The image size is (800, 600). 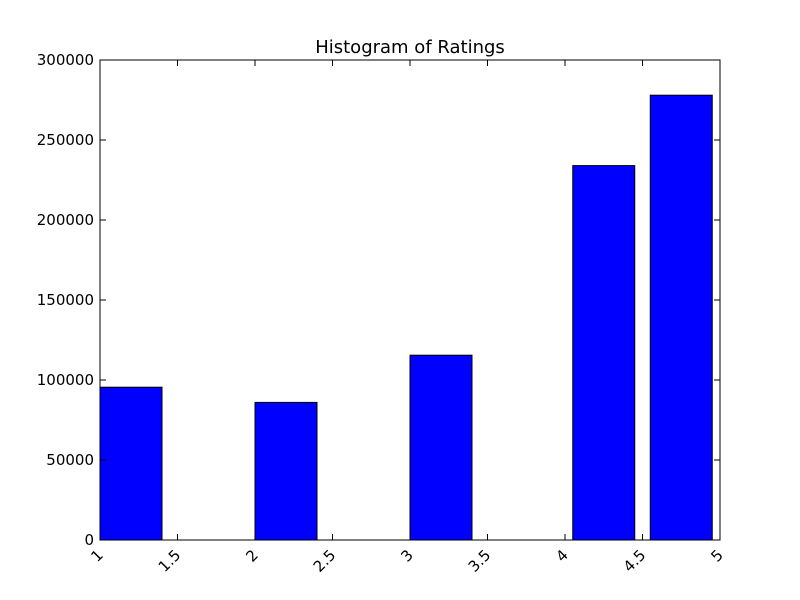 I want to click on x-tick-label: 2.5, so click(x=325, y=561).